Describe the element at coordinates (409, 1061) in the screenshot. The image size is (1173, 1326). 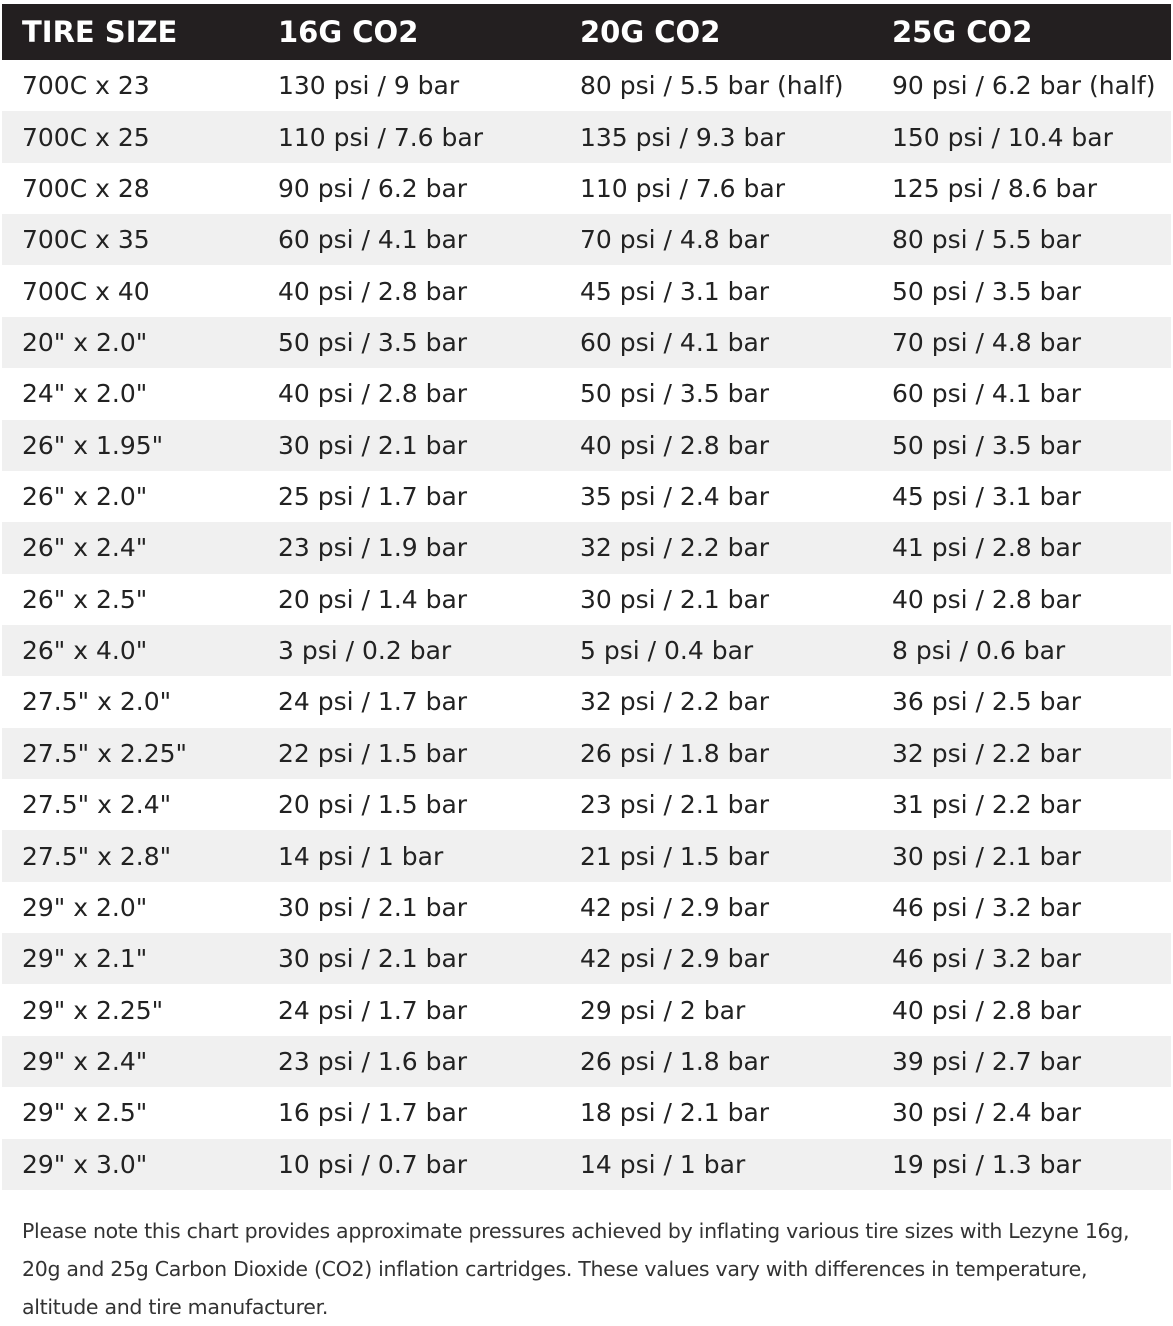
I see `table-cell: 23 psi / 1.6 bar` at that location.